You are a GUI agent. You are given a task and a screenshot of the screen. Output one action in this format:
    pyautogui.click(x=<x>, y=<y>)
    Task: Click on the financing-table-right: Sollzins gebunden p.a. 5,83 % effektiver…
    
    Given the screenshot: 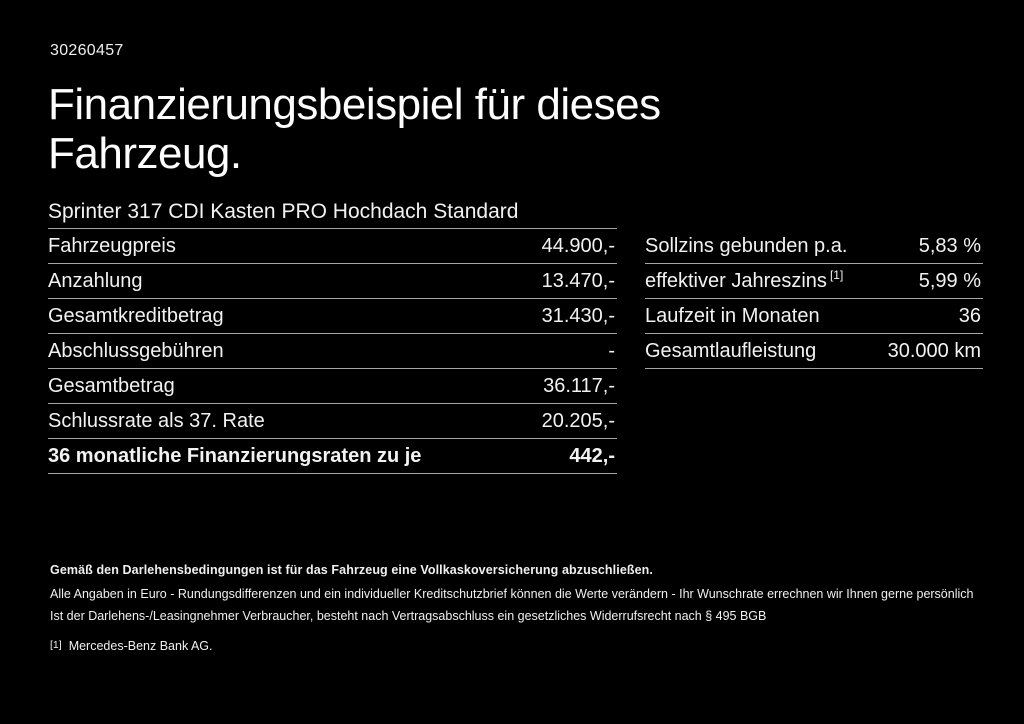 What is the action you would take?
    pyautogui.click(x=814, y=335)
    